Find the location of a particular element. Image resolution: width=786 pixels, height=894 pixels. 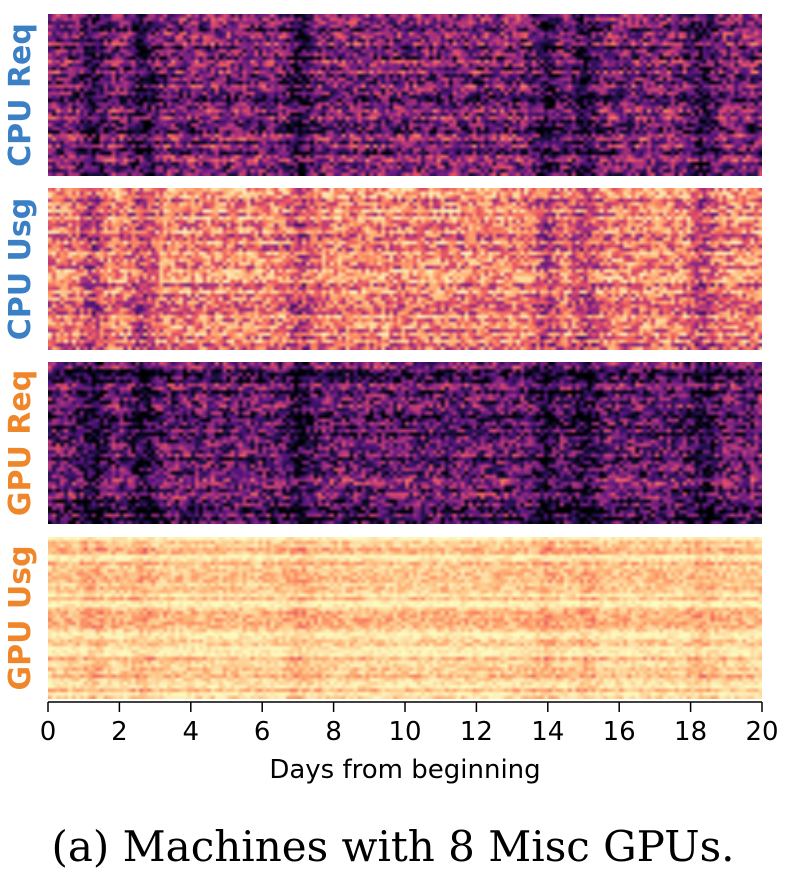

x-tick-label: 0 is located at coordinates (48, 732).